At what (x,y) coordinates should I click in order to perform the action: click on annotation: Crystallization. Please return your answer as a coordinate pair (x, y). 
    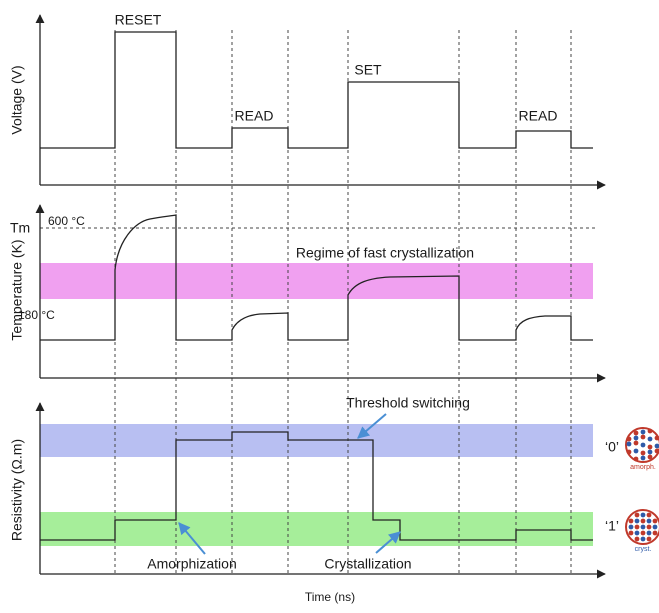
    Looking at the image, I should click on (367, 564).